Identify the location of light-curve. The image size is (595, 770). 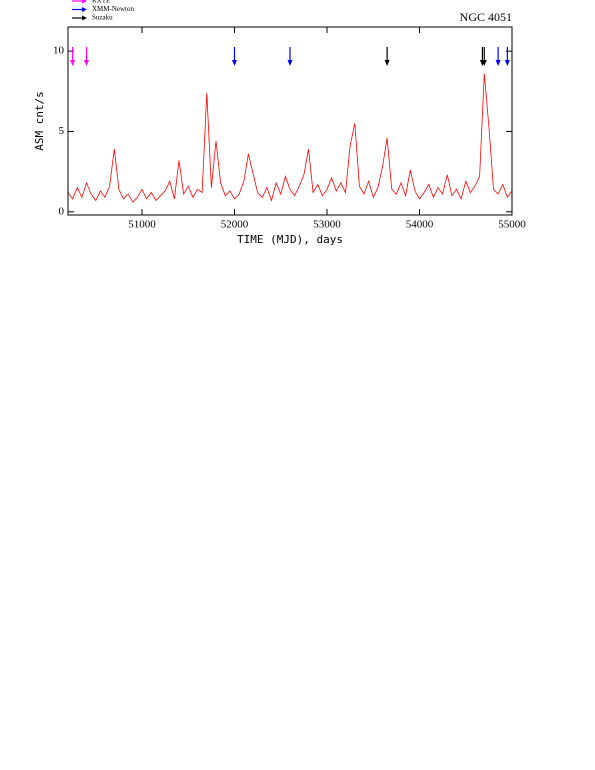
(290, 138).